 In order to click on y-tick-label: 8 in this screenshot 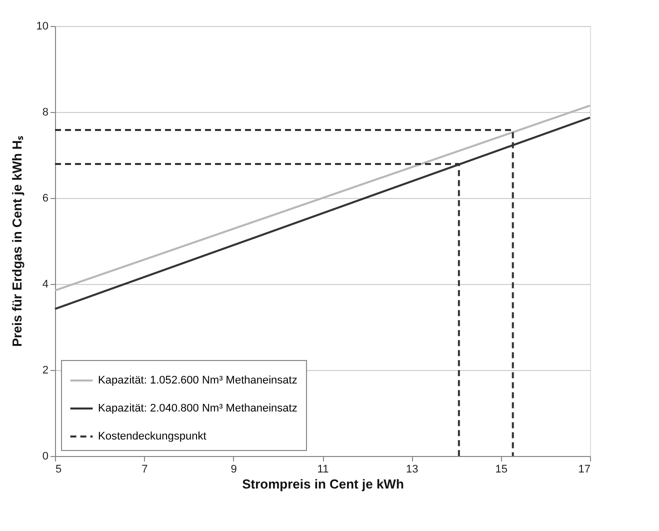, I will do `click(45, 112)`.